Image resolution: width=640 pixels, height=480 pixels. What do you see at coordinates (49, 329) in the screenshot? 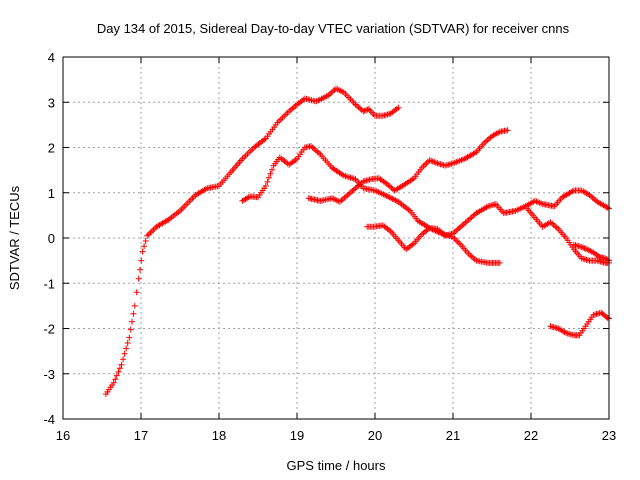
I see `y-tick-label: -2` at bounding box center [49, 329].